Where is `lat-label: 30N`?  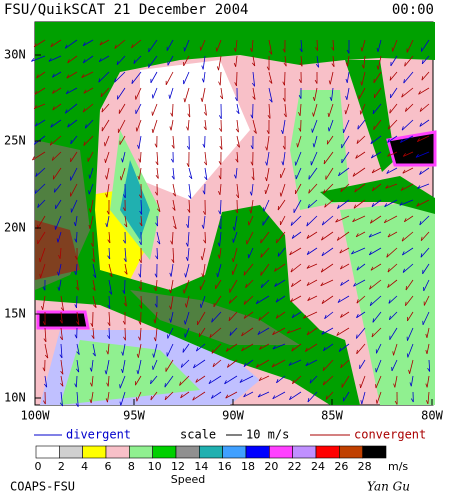 lat-label: 30N is located at coordinates (15, 55).